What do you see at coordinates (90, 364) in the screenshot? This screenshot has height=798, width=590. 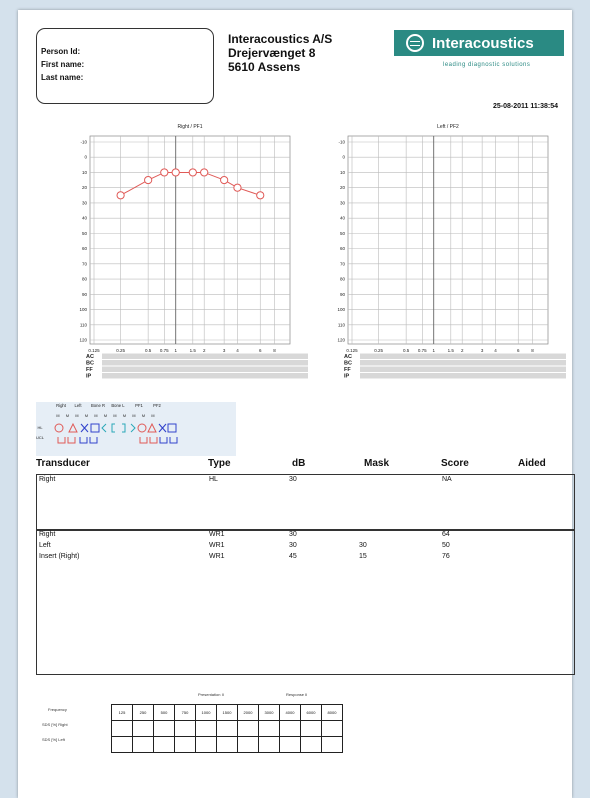 I see `audiogram-row-label: BC` at bounding box center [90, 364].